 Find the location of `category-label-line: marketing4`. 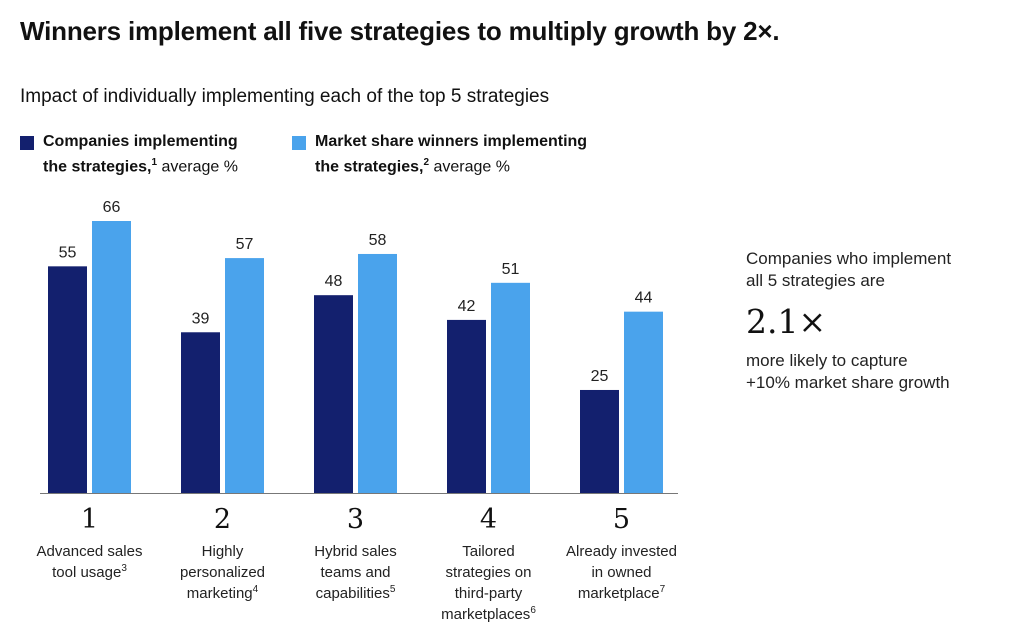

category-label-line: marketing4 is located at coordinates (223, 593).